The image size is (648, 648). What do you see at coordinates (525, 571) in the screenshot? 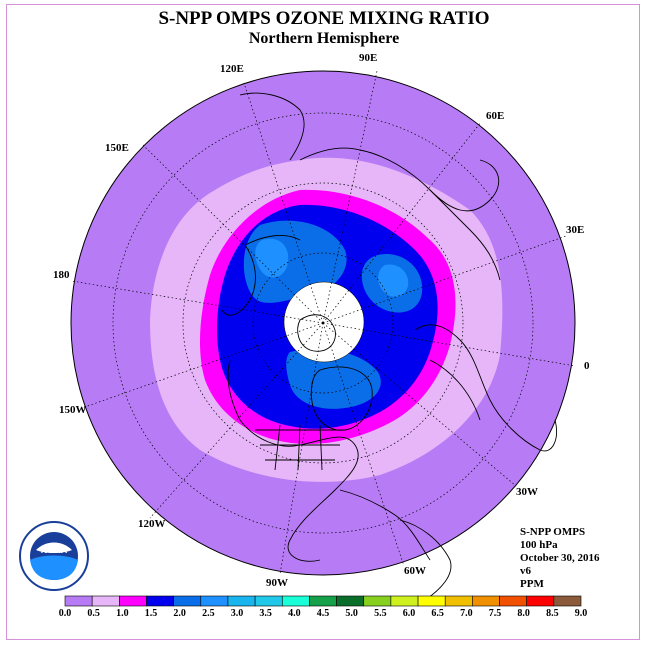
I see `info-version: v6` at bounding box center [525, 571].